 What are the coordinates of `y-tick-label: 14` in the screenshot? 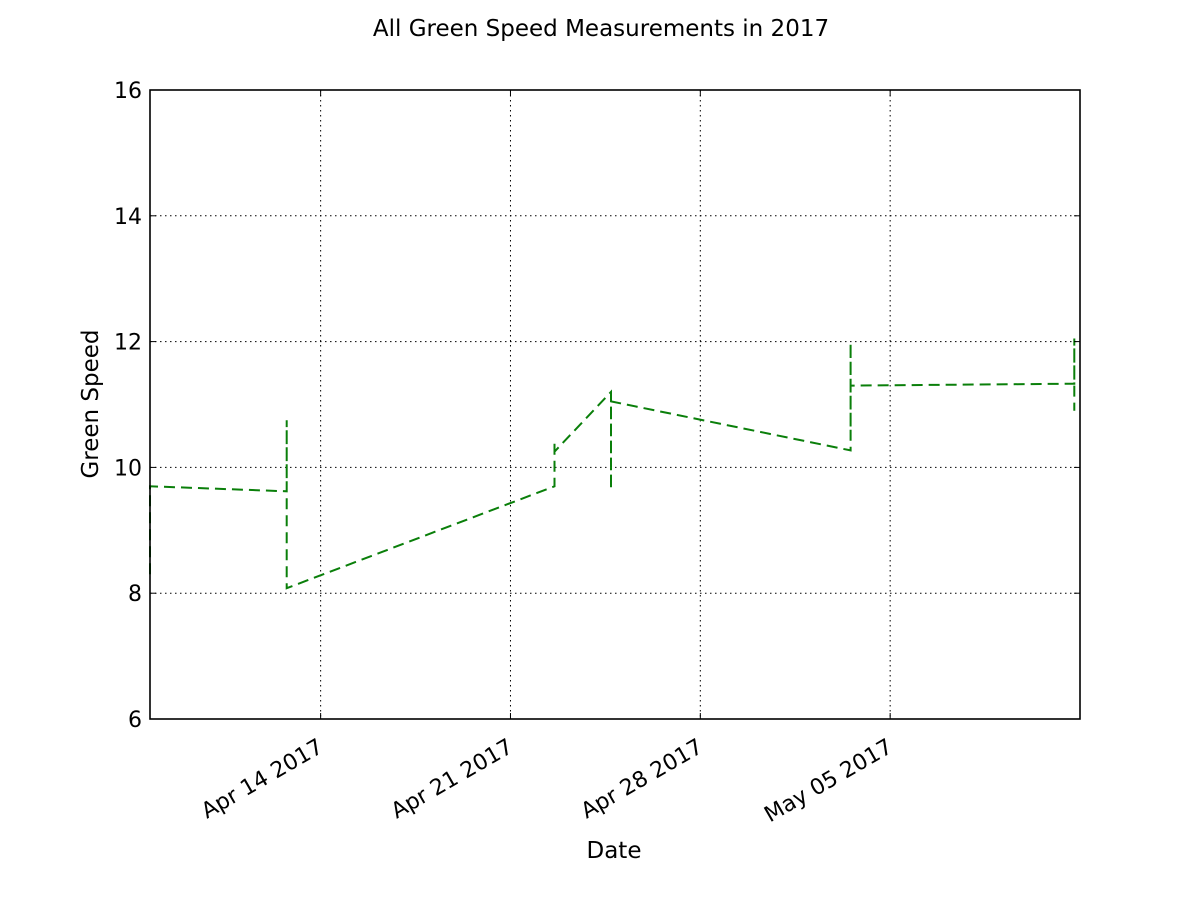 It's located at (128, 217).